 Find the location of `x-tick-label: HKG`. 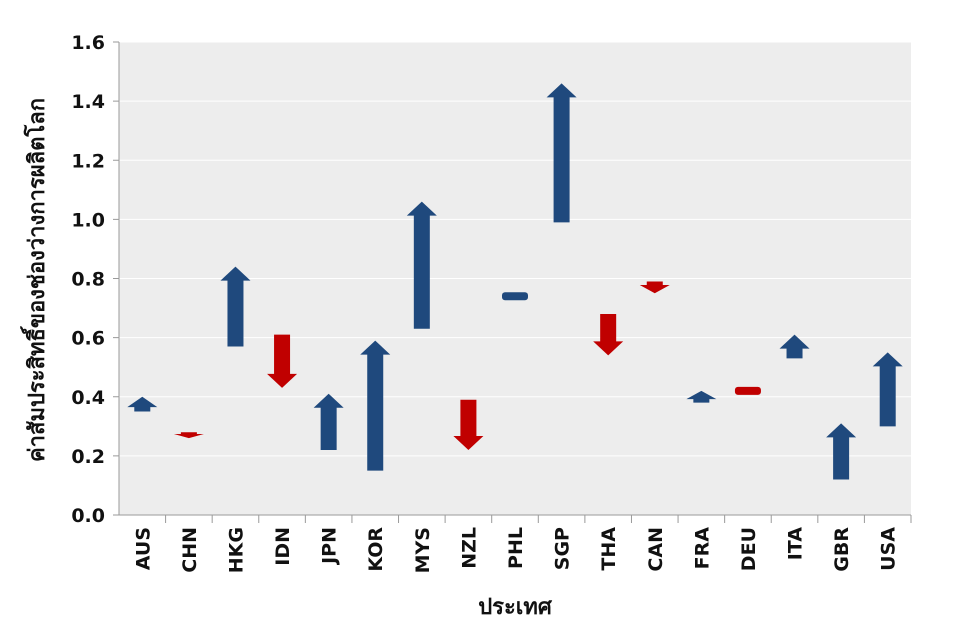

x-tick-label: HKG is located at coordinates (236, 550).